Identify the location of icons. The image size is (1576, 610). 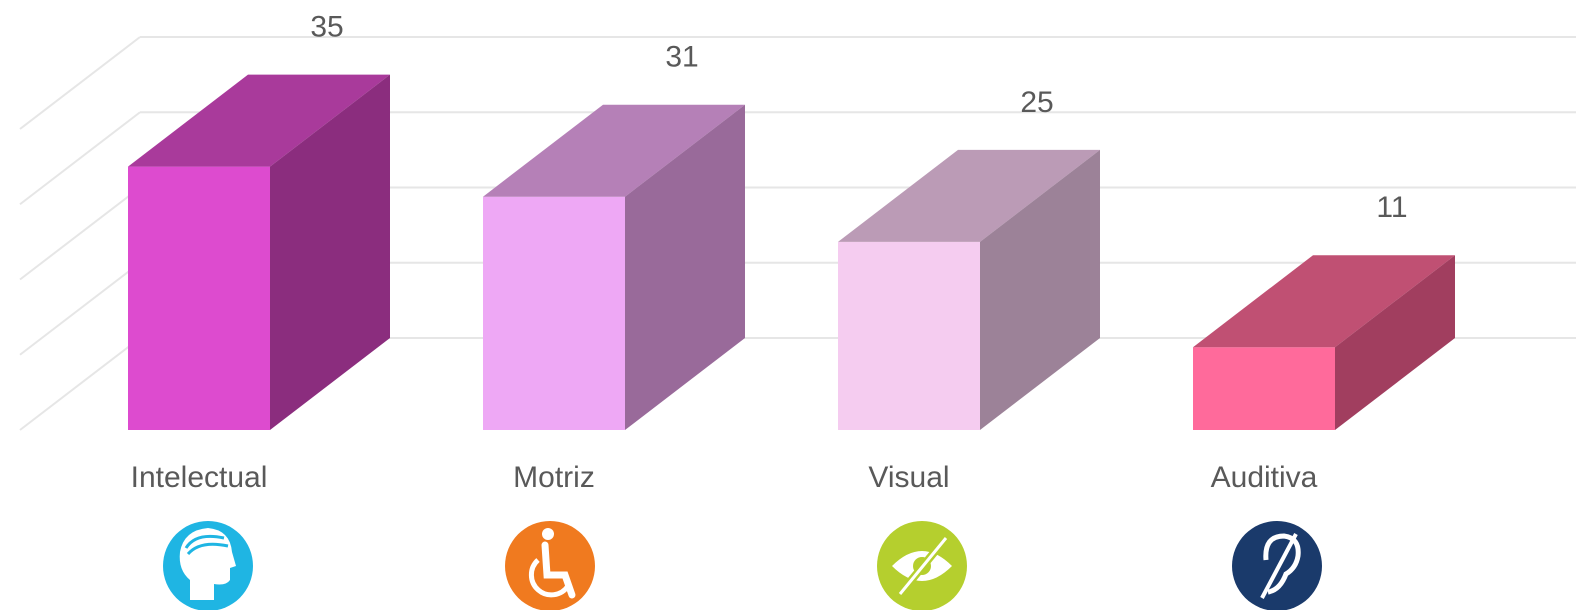
(742, 565).